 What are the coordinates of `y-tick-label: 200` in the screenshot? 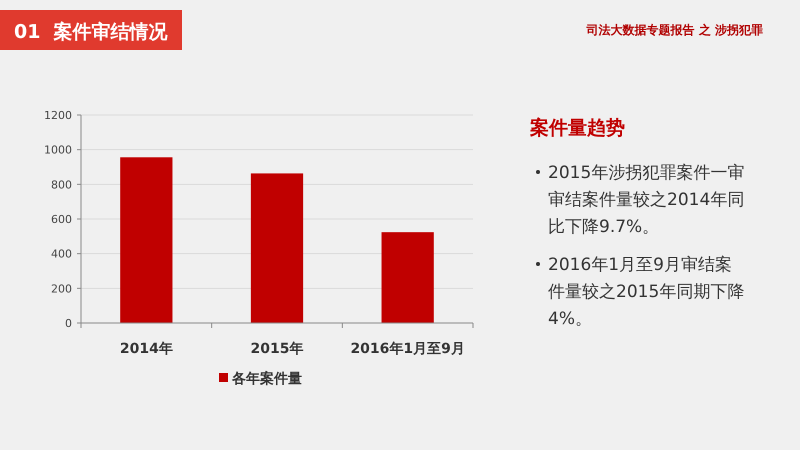 It's located at (61, 289).